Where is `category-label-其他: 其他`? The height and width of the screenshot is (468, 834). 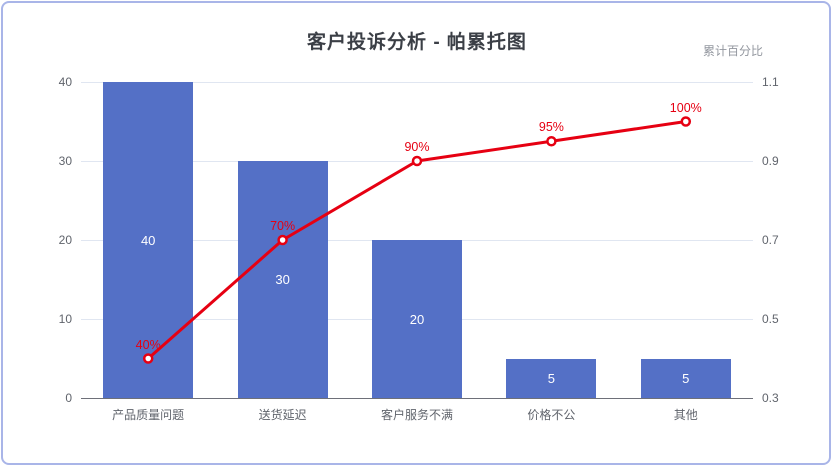
category-label-其他: 其他 is located at coordinates (685, 415).